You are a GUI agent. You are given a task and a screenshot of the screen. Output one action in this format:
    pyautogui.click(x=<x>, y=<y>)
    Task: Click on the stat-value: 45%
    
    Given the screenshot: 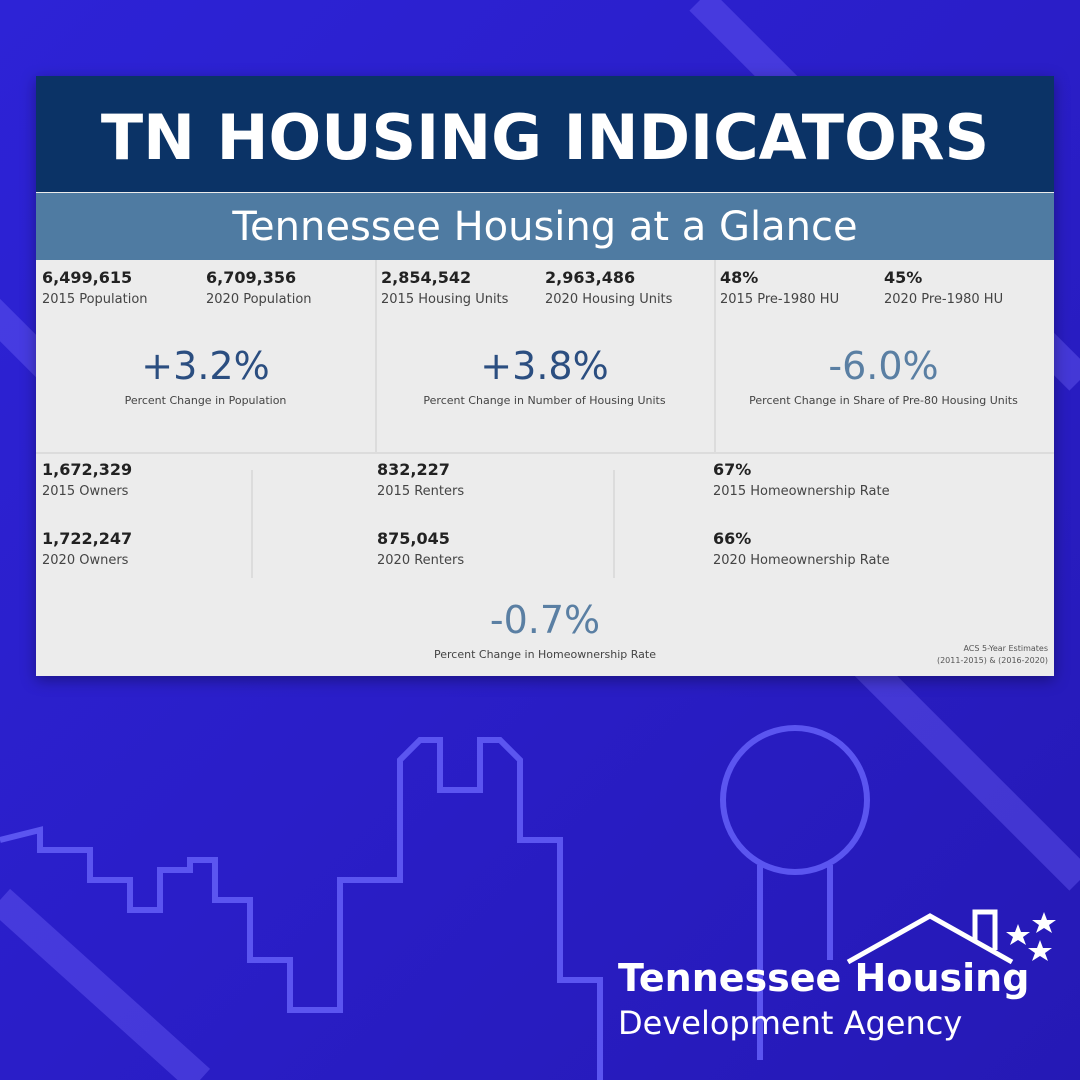 What is the action you would take?
    pyautogui.click(x=903, y=277)
    